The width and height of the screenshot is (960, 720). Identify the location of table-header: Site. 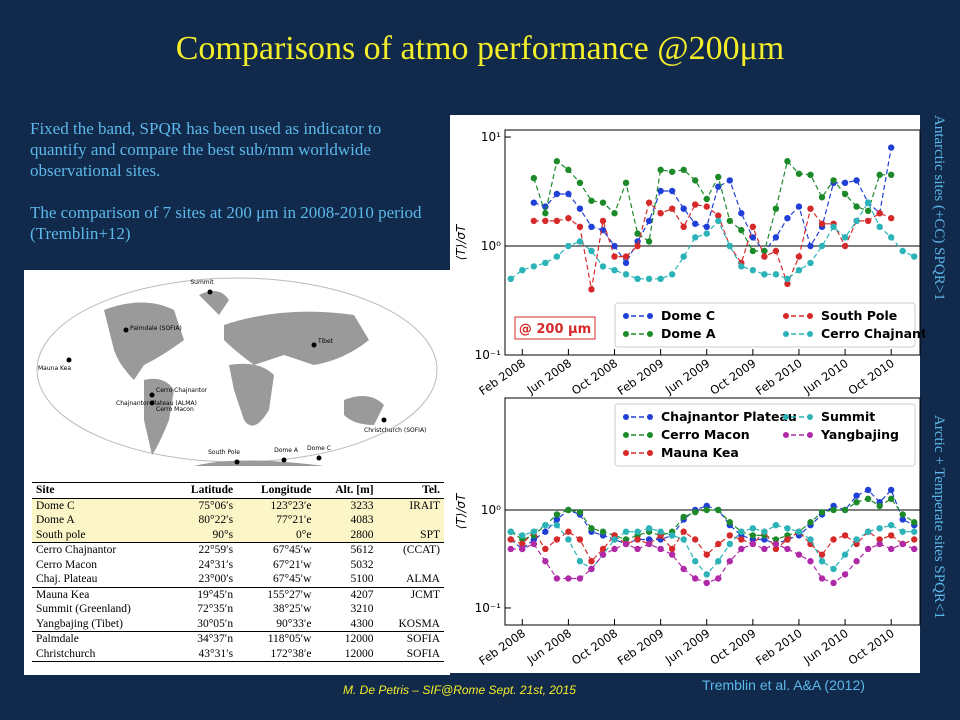
(45, 490).